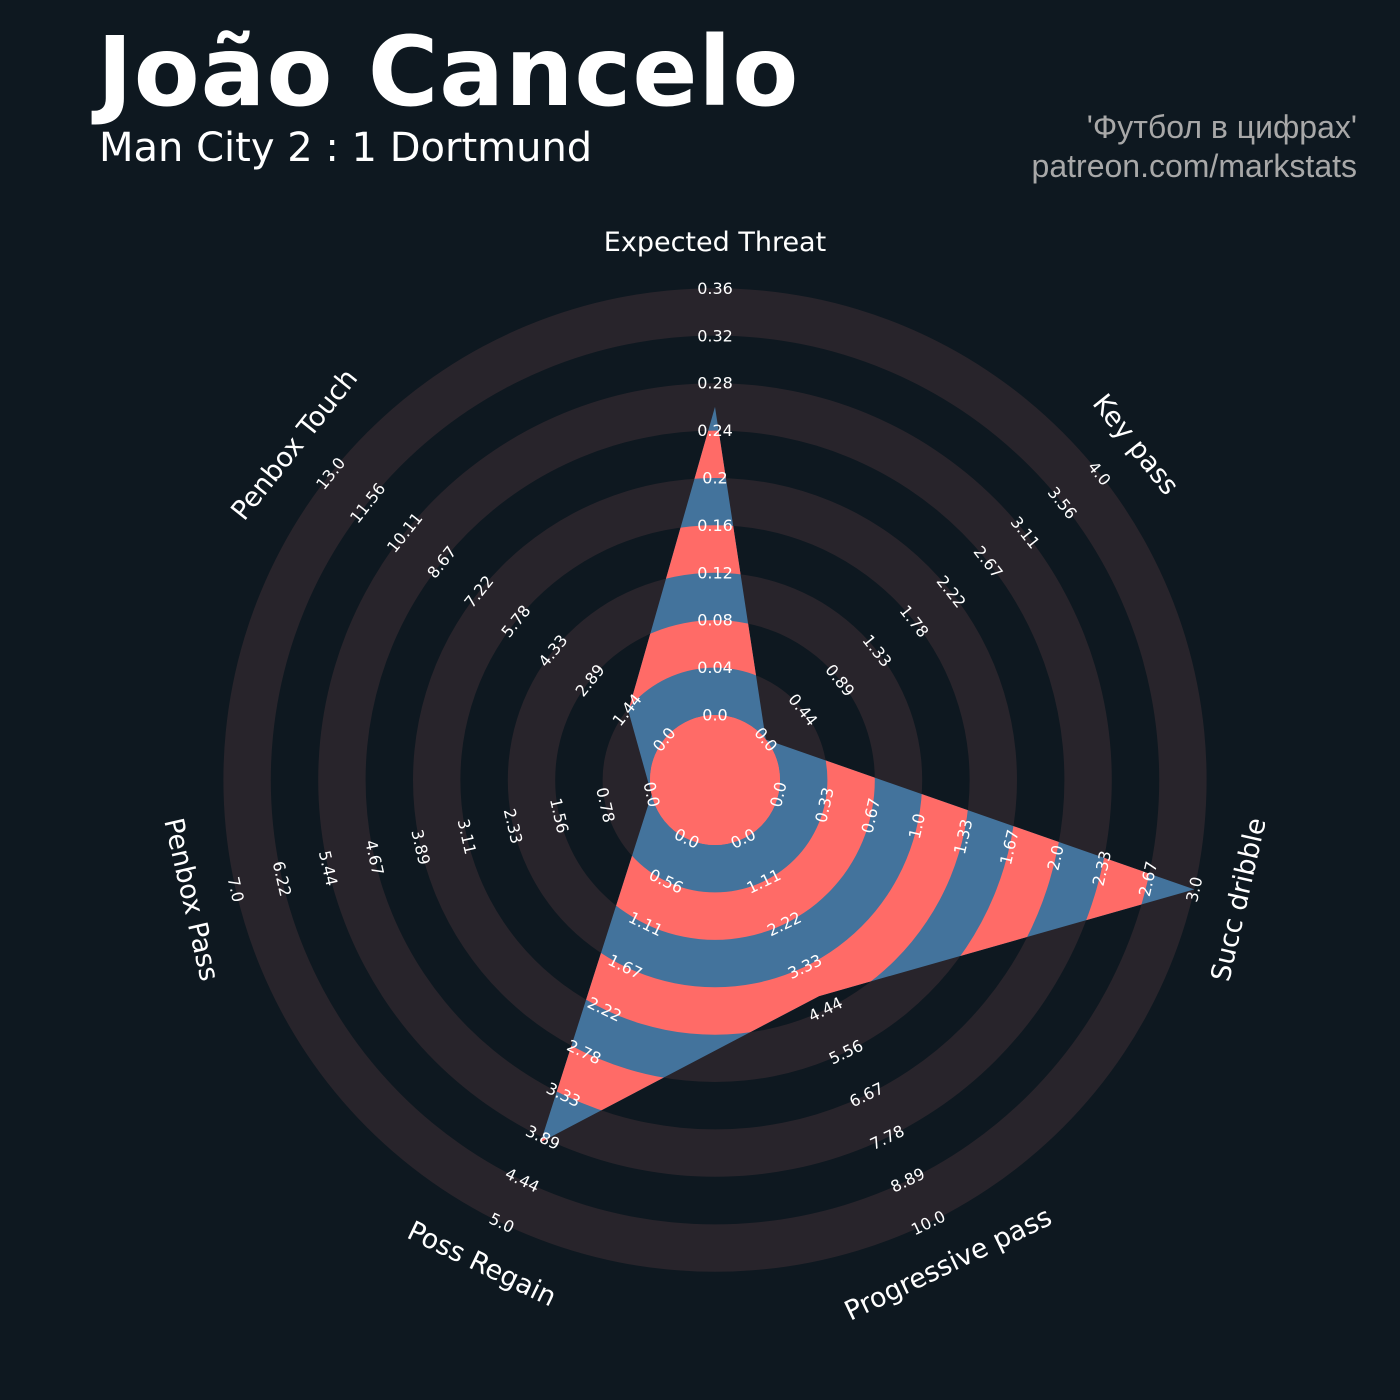 The height and width of the screenshot is (1400, 1400). Describe the element at coordinates (346, 148) in the screenshot. I see `match-score: Man City 2 : 1 Dortmund` at that location.